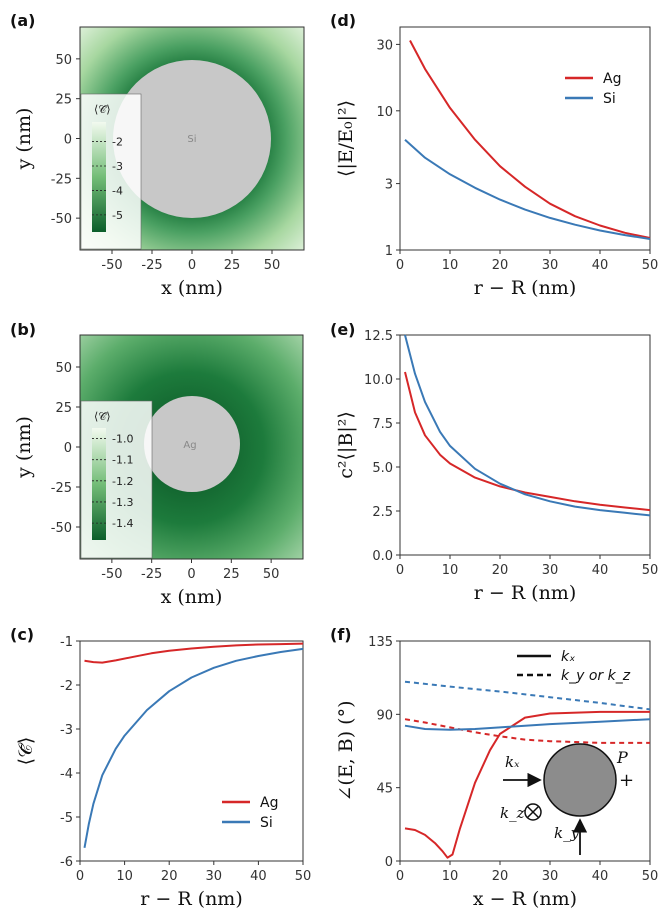 The image size is (660, 921). Describe the element at coordinates (22, 634) in the screenshot. I see `panel-c-label: (c)` at that location.